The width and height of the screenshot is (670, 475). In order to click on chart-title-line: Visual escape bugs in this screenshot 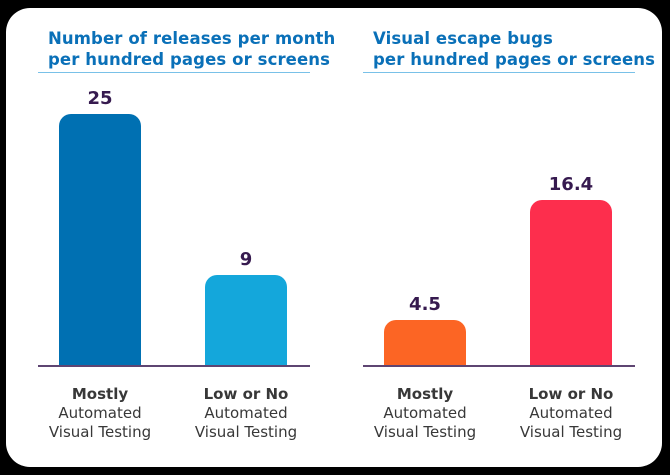, I will do `click(463, 38)`.